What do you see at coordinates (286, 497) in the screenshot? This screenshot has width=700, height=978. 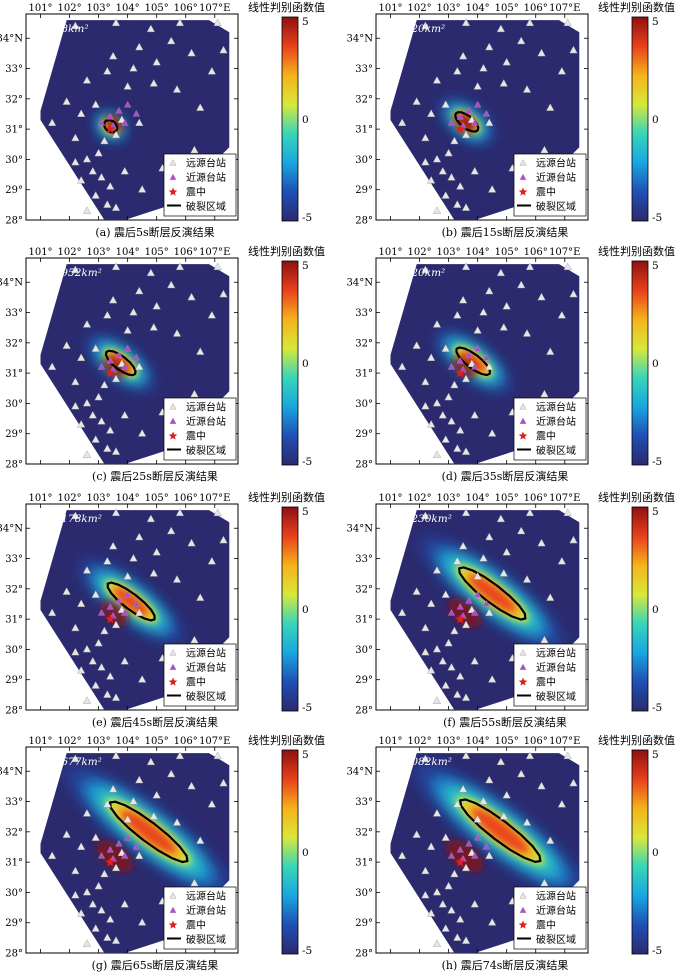 I see `colorbar-title: 线性判别函数值` at bounding box center [286, 497].